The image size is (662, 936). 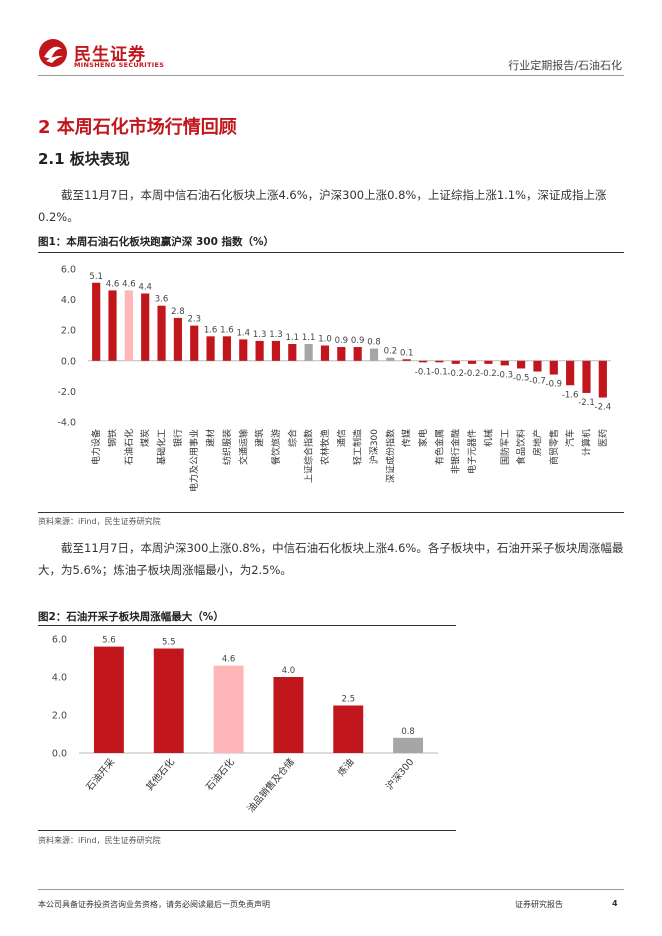 I want to click on chart0-category-label: 家电, so click(x=423, y=438).